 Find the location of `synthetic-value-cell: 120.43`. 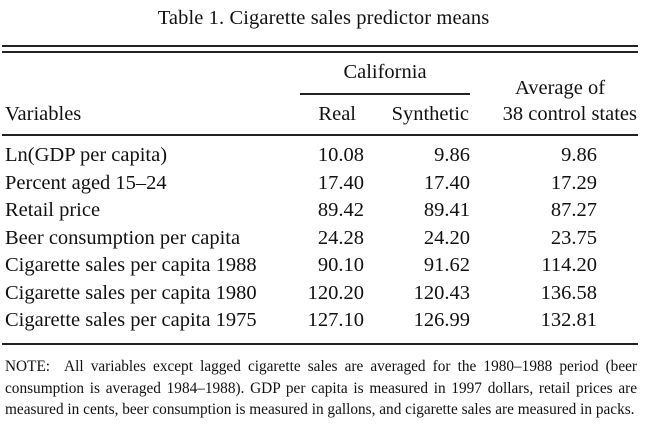

synthetic-value-cell: 120.43 is located at coordinates (441, 292).